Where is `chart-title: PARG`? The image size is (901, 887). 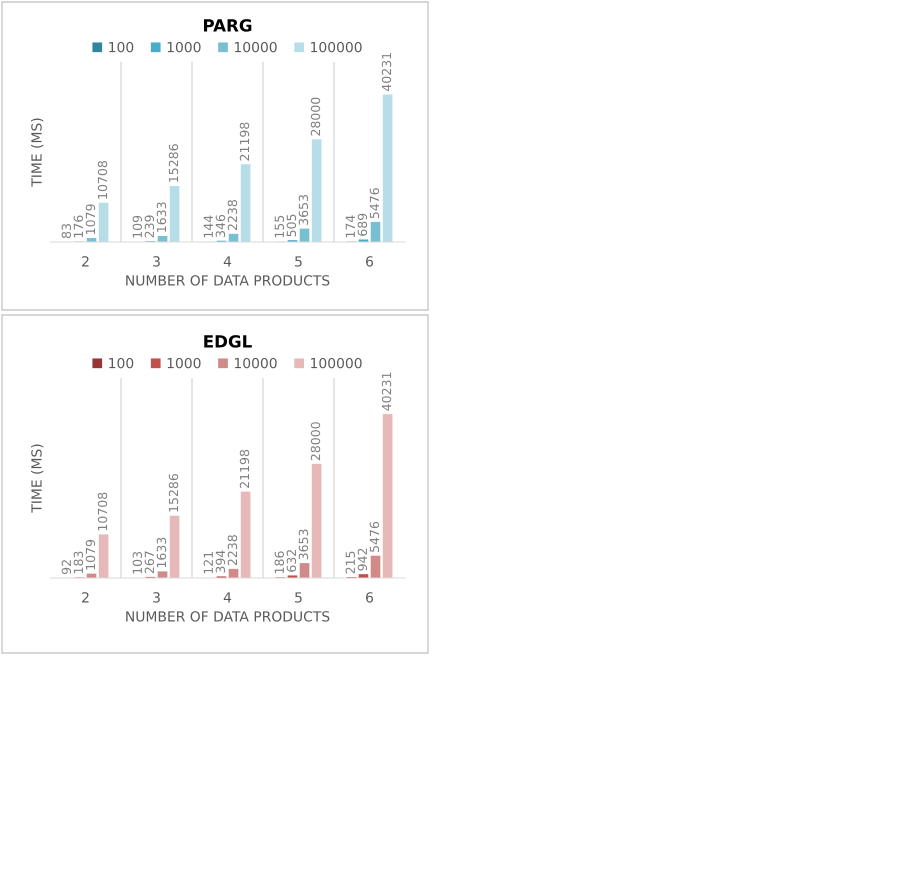 chart-title: PARG is located at coordinates (228, 25).